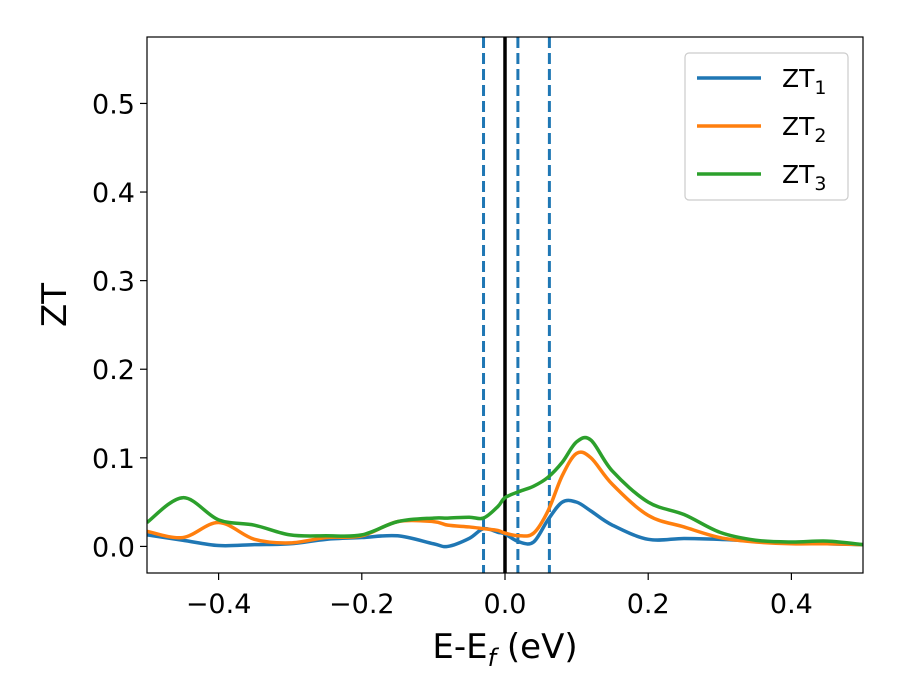 The width and height of the screenshot is (900, 700). I want to click on y-tick-label: 0.0, so click(113, 547).